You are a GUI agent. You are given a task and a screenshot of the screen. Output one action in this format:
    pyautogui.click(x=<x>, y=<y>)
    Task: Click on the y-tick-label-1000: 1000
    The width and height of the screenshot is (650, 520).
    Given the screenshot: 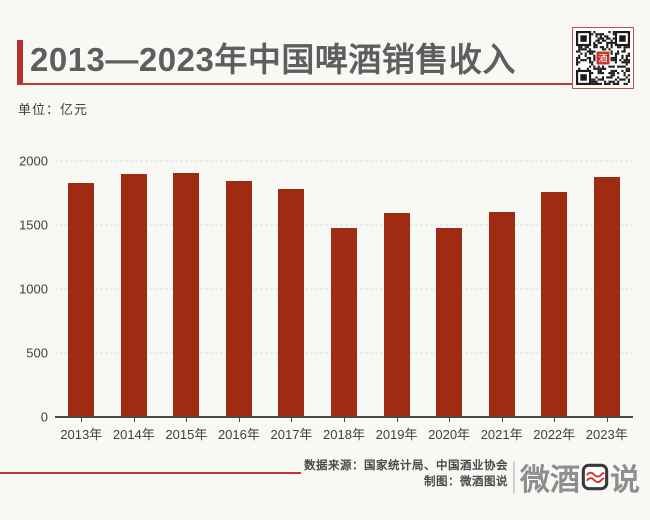 What is the action you would take?
    pyautogui.click(x=33, y=289)
    